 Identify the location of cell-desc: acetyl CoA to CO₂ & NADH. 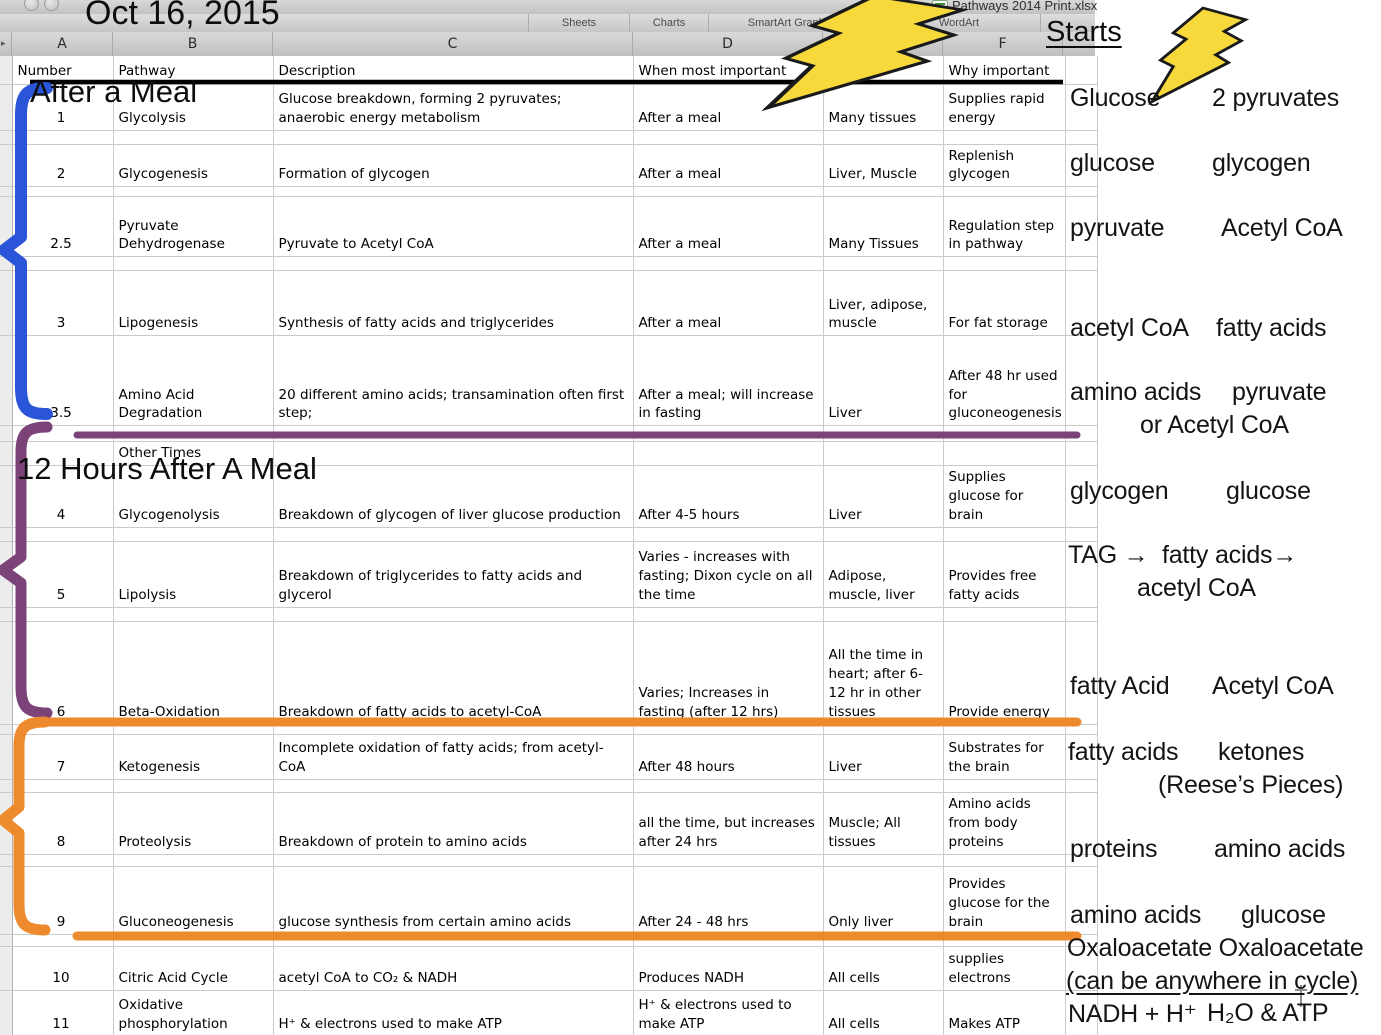
(453, 968).